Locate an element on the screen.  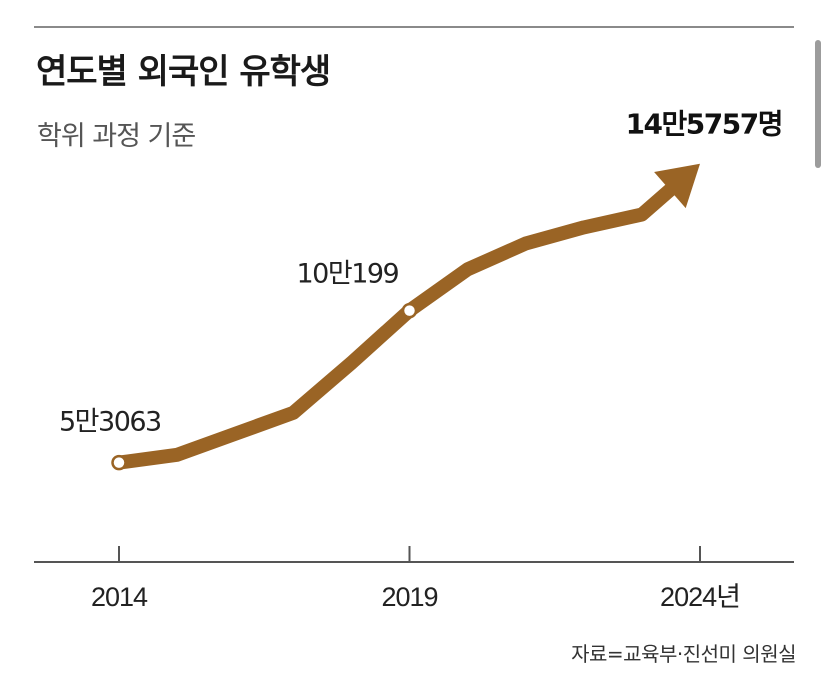
data-label-2019: 10만199 is located at coordinates (348, 274).